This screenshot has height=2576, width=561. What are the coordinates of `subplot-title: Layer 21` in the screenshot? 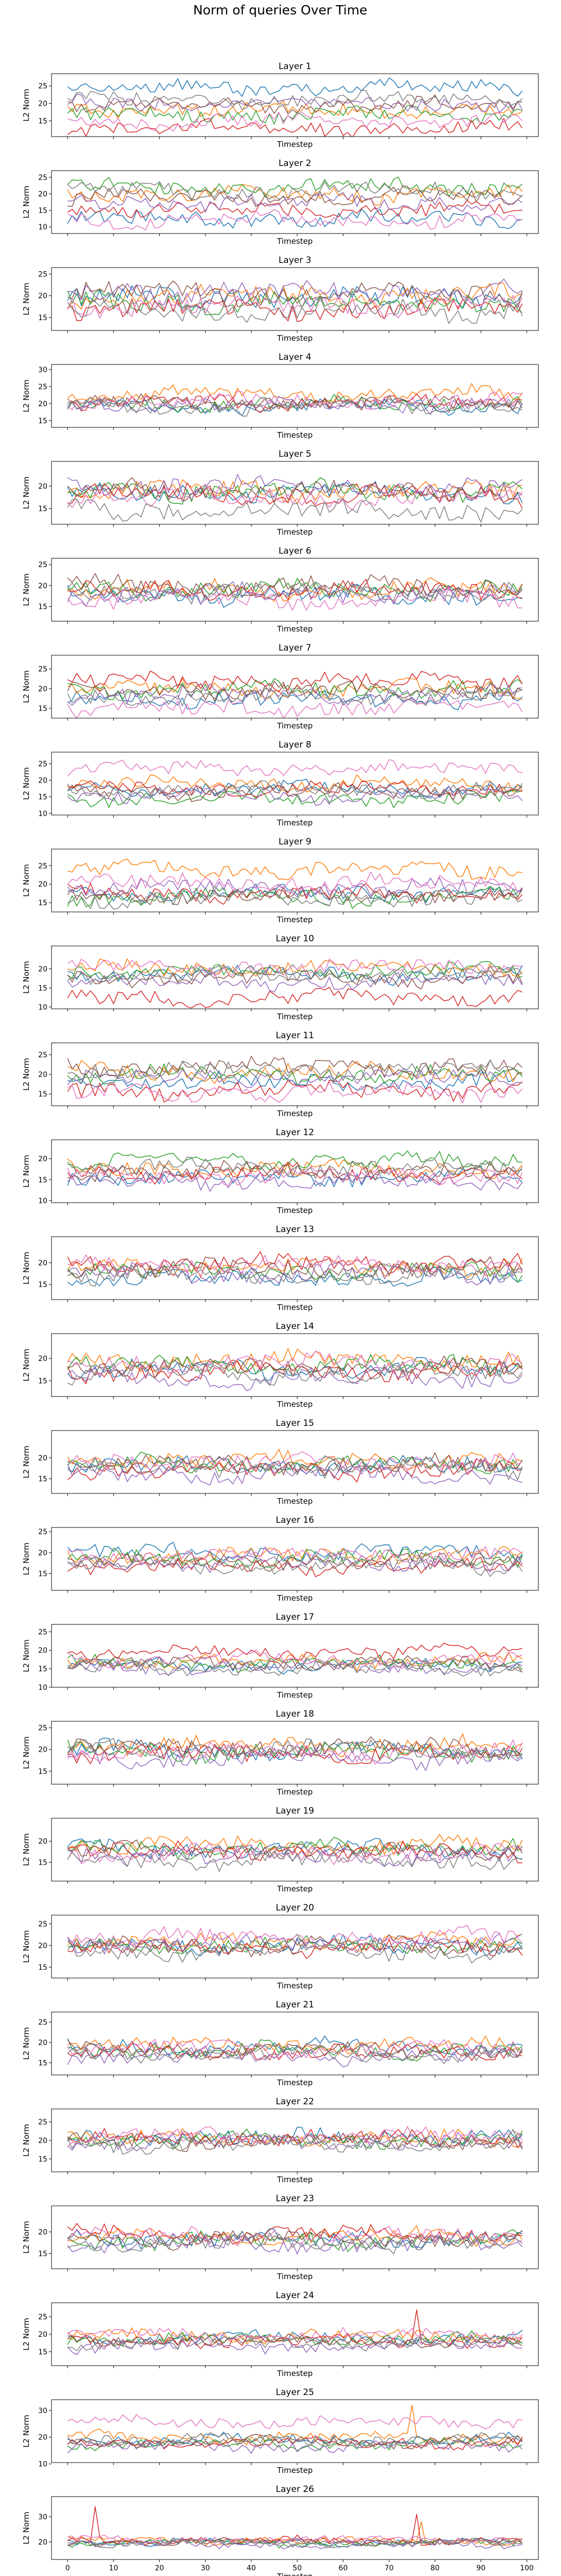 It's located at (295, 2005).